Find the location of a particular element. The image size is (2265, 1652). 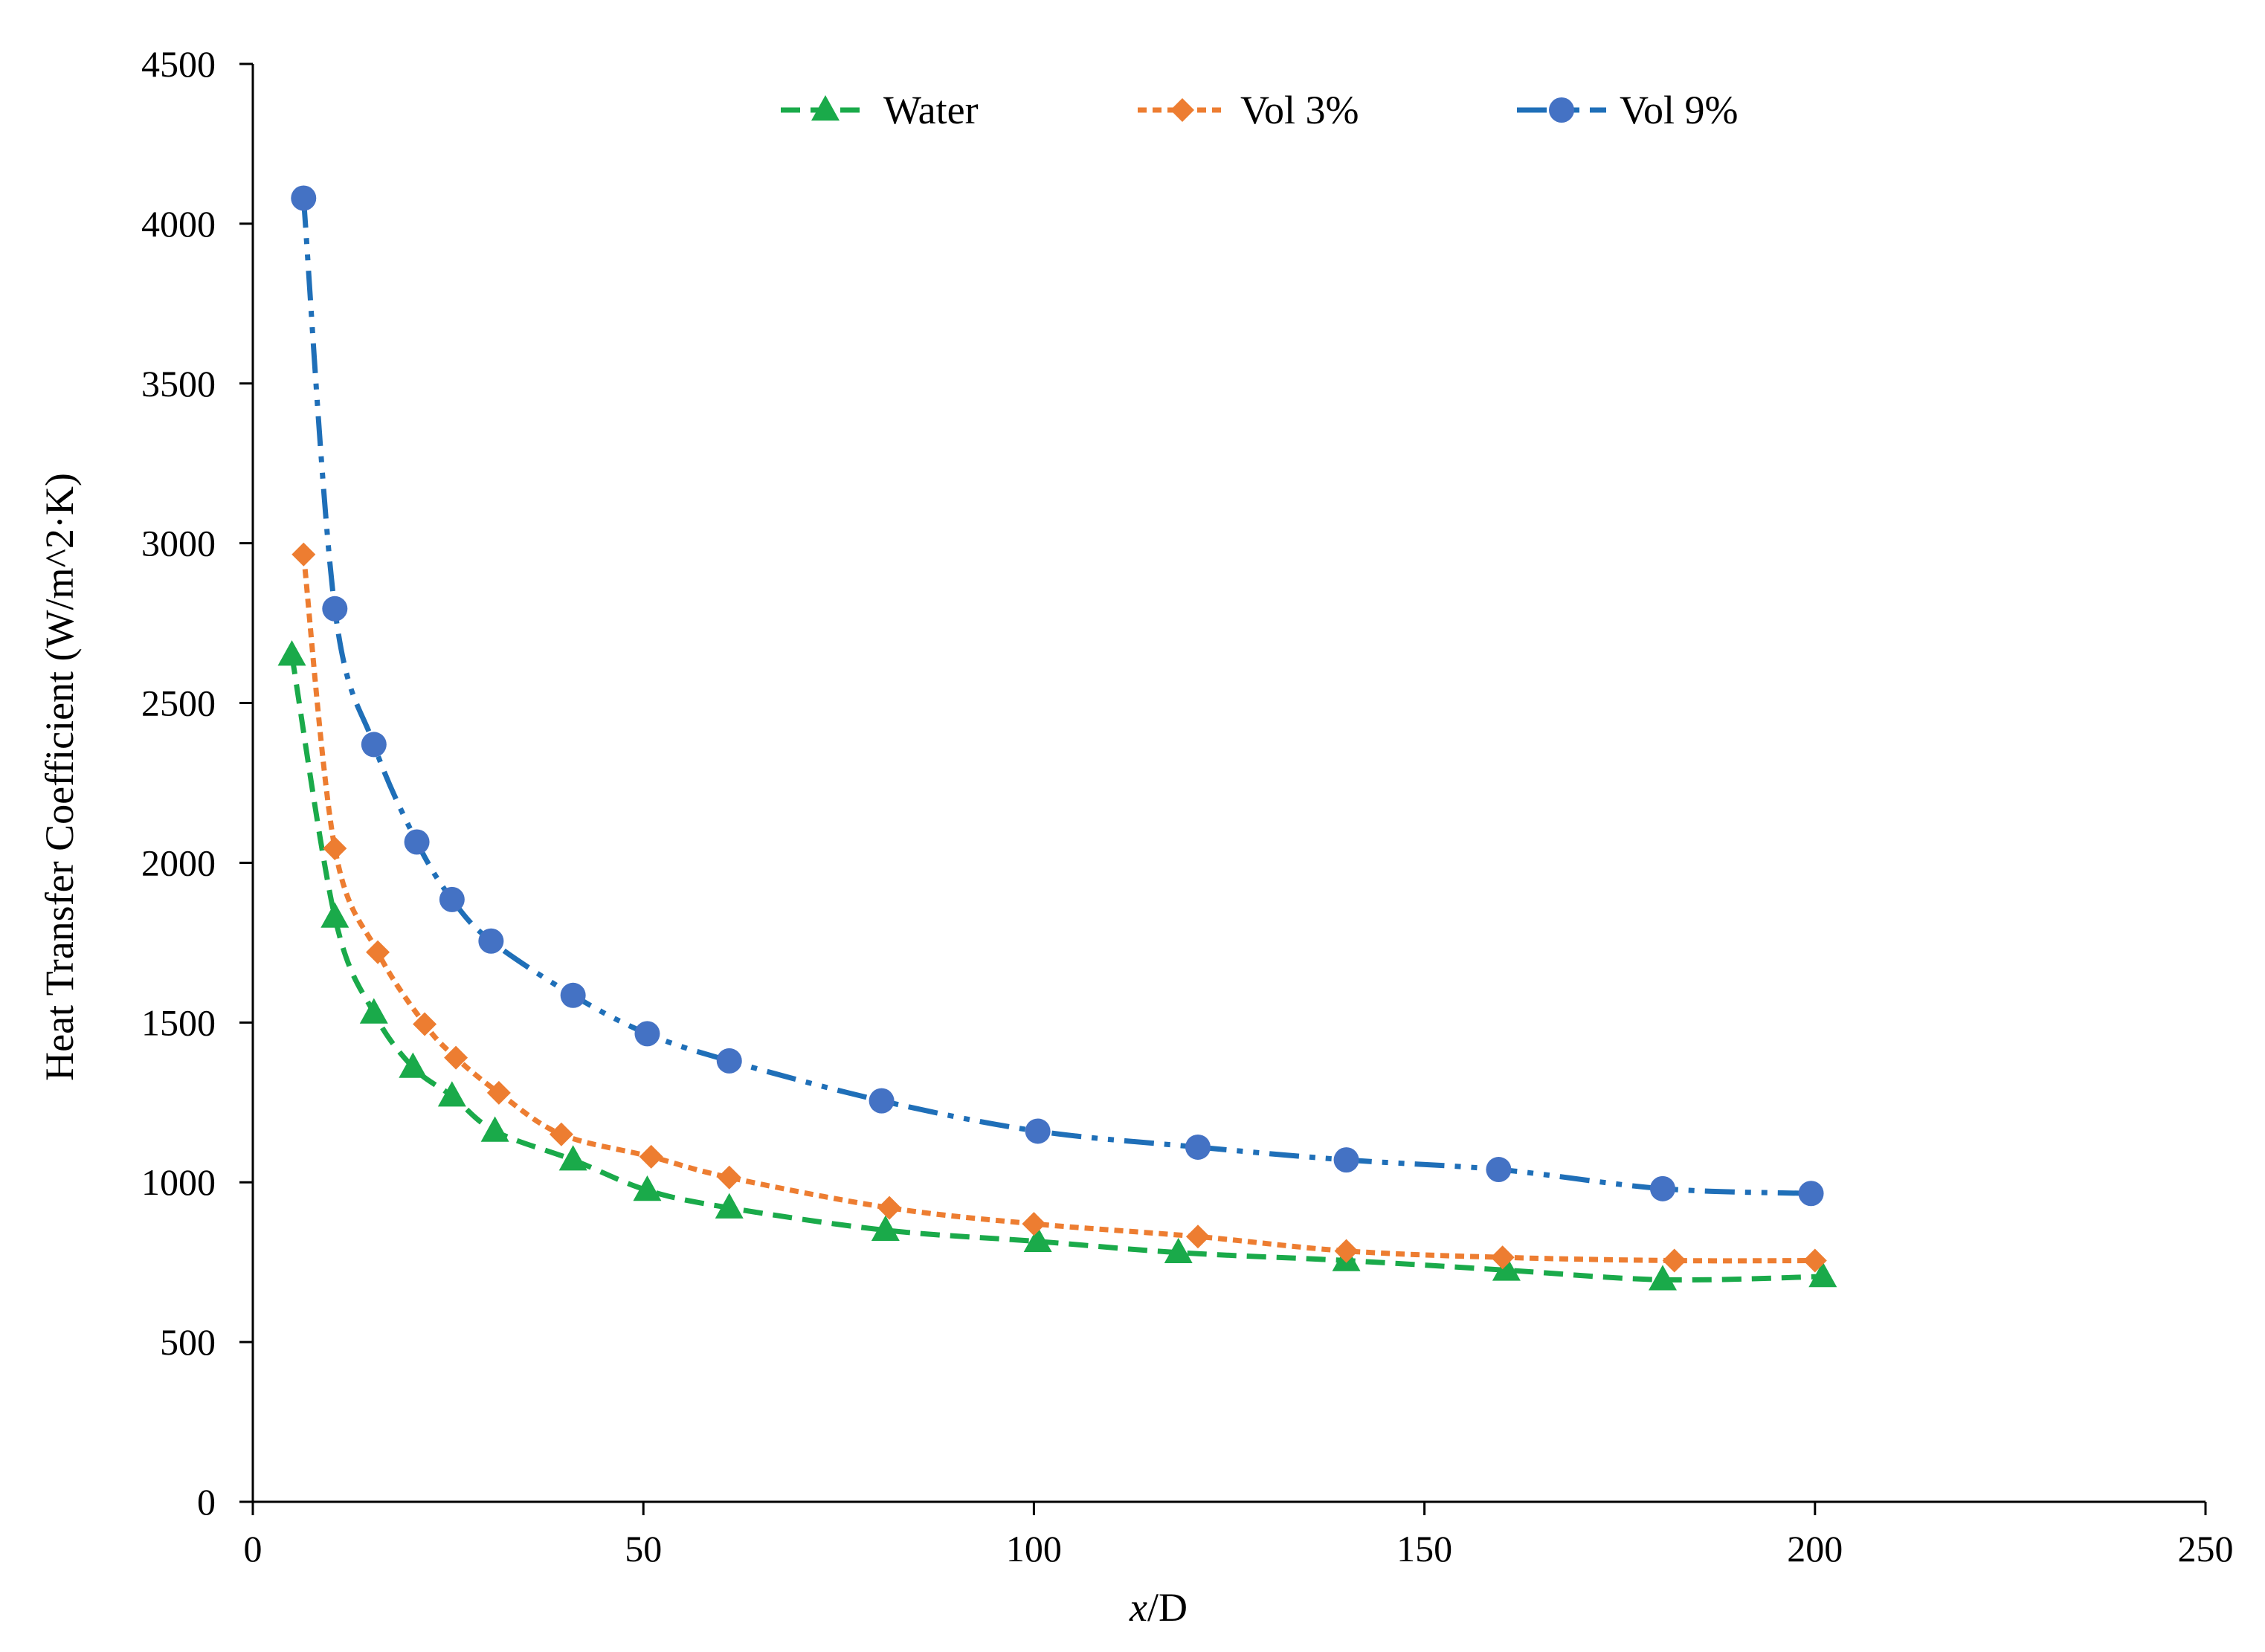

legend-marker-water is located at coordinates (825, 108).